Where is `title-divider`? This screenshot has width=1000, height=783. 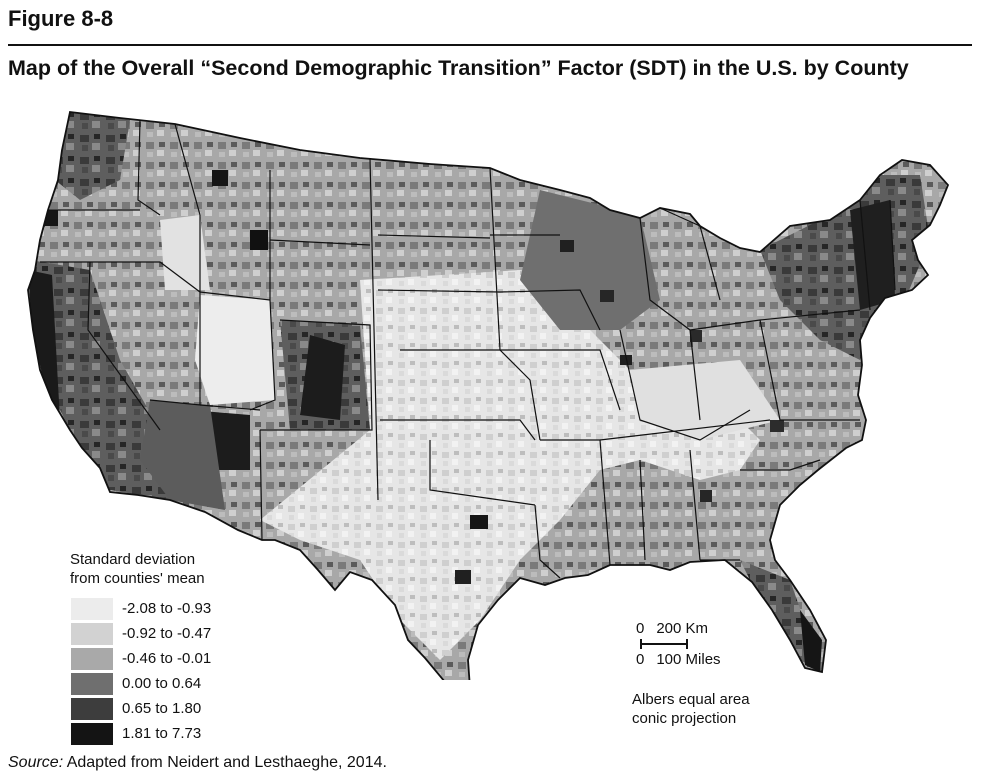
title-divider is located at coordinates (490, 45).